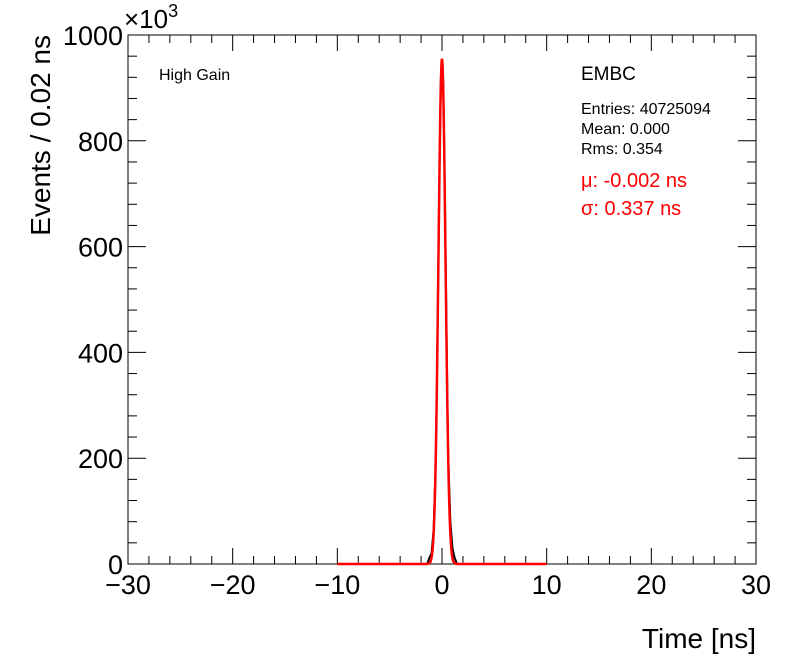 Image resolution: width=796 pixels, height=672 pixels. Describe the element at coordinates (646, 109) in the screenshot. I see `entries-label: Entries: 40725094` at that location.